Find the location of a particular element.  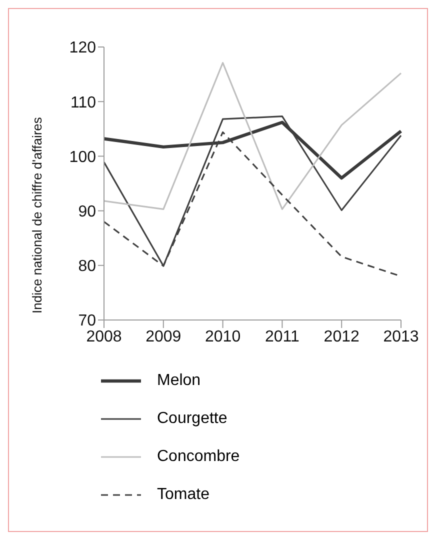

y-tick-label: 110 is located at coordinates (83, 103).